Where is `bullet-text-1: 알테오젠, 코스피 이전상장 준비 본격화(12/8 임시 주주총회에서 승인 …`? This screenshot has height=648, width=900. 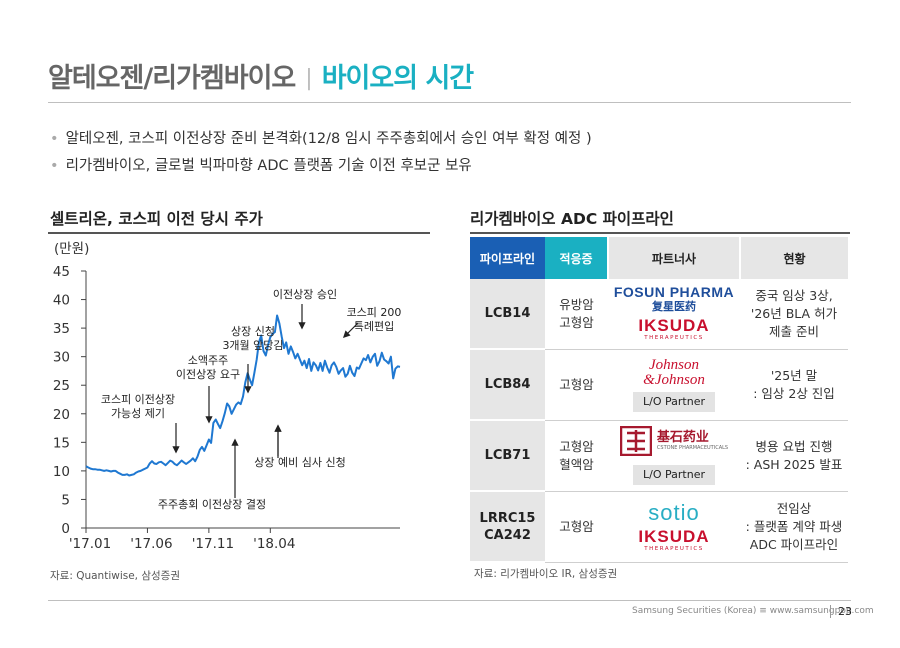 bullet-text-1: 알테오젠, 코스피 이전상장 준비 본격화(12/8 임시 주주총회에서 승인 … is located at coordinates (328, 139).